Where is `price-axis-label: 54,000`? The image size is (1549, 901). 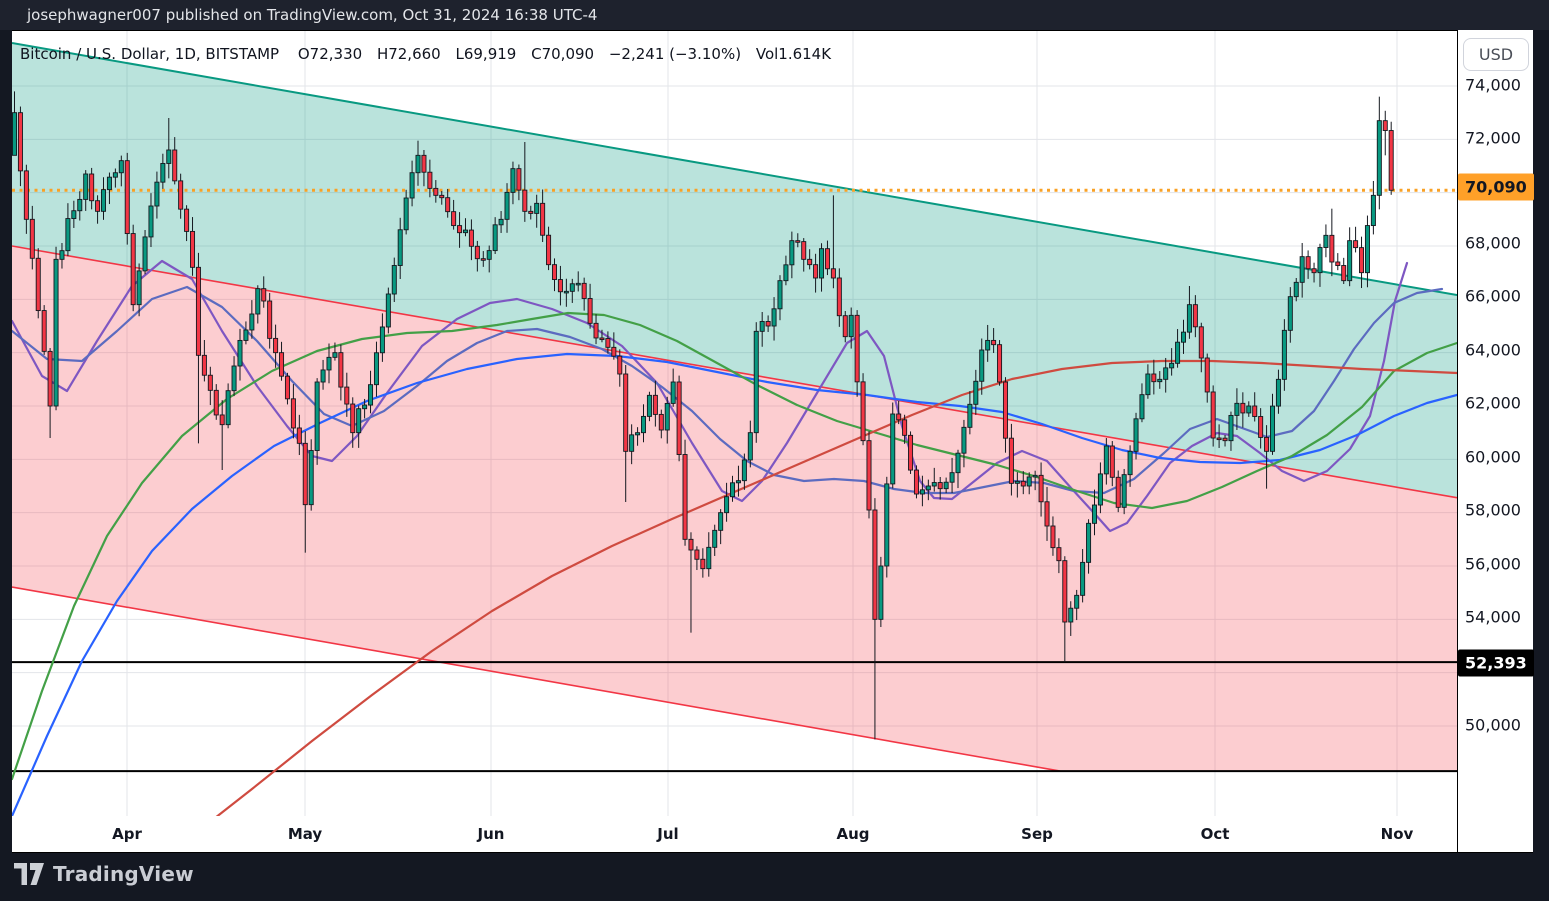
price-axis-label: 54,000 is located at coordinates (1493, 617).